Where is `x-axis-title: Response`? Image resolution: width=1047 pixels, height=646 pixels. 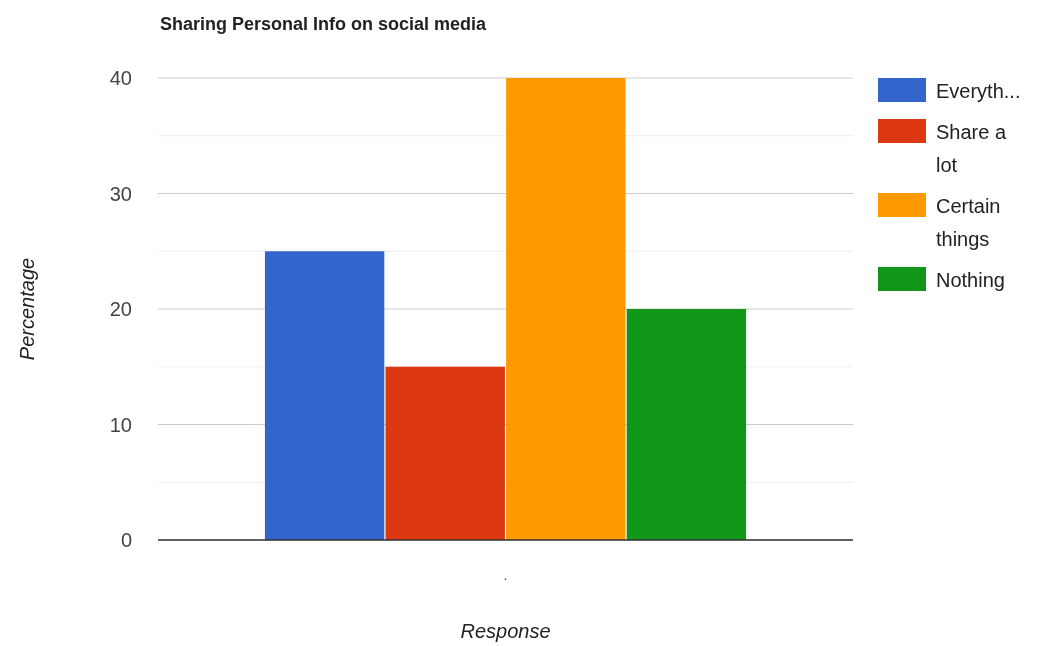
x-axis-title: Response is located at coordinates (505, 631).